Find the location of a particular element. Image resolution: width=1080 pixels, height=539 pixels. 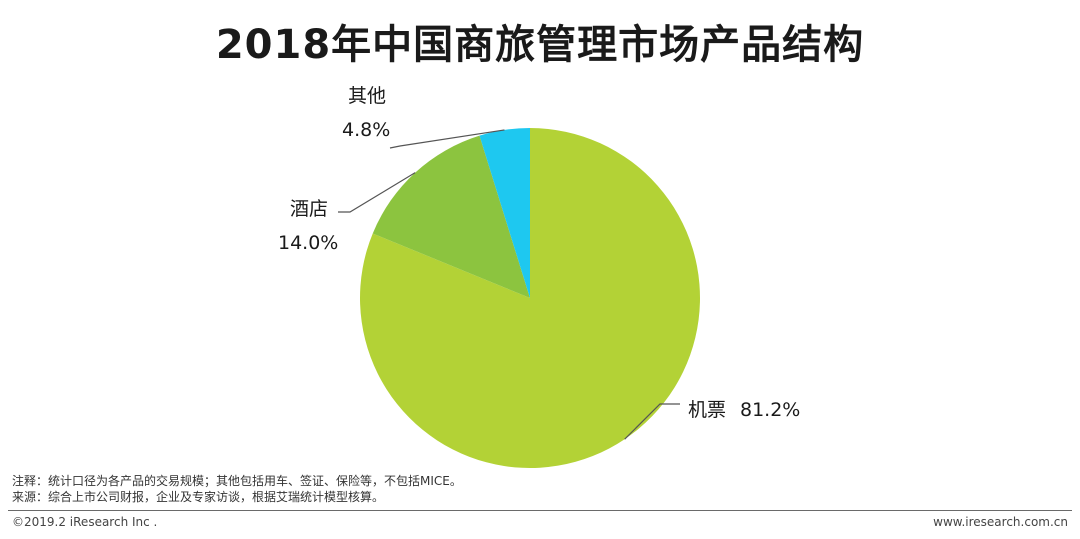

leader-other is located at coordinates (447, 139).